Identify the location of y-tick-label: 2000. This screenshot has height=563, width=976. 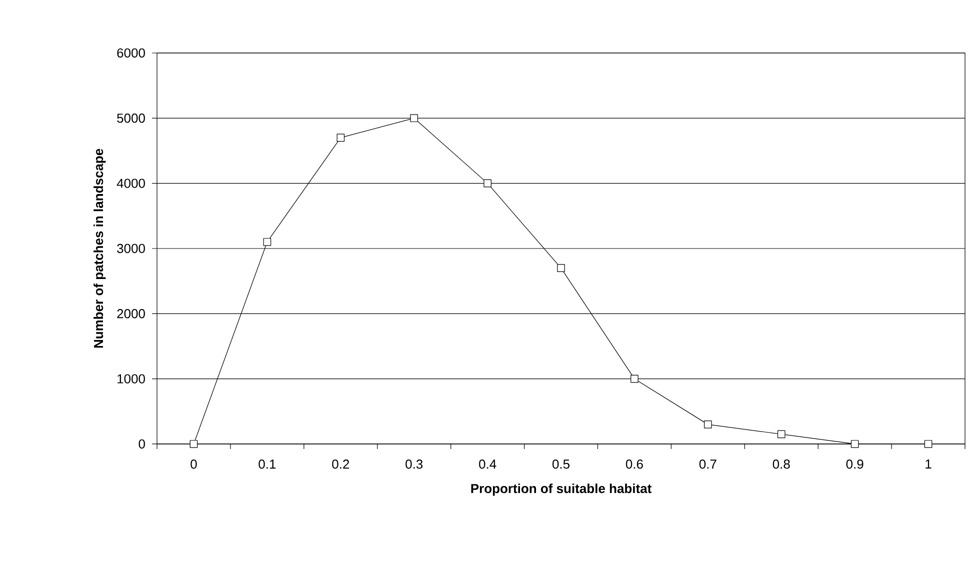
(131, 313).